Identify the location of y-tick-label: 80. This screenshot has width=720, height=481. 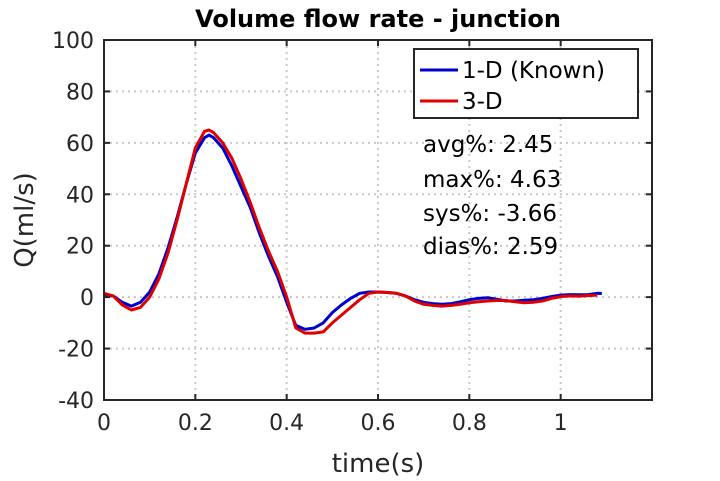
(80, 92).